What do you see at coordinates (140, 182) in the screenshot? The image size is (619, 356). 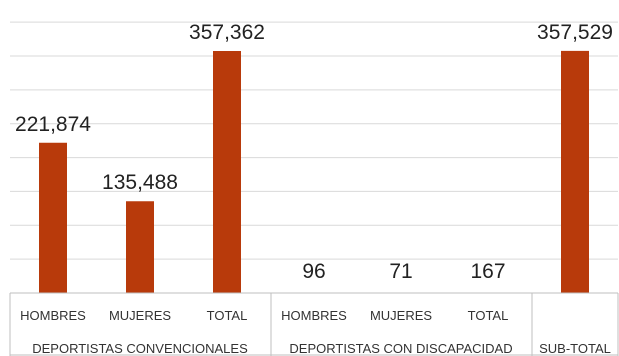 I see `data-label: 135,488` at bounding box center [140, 182].